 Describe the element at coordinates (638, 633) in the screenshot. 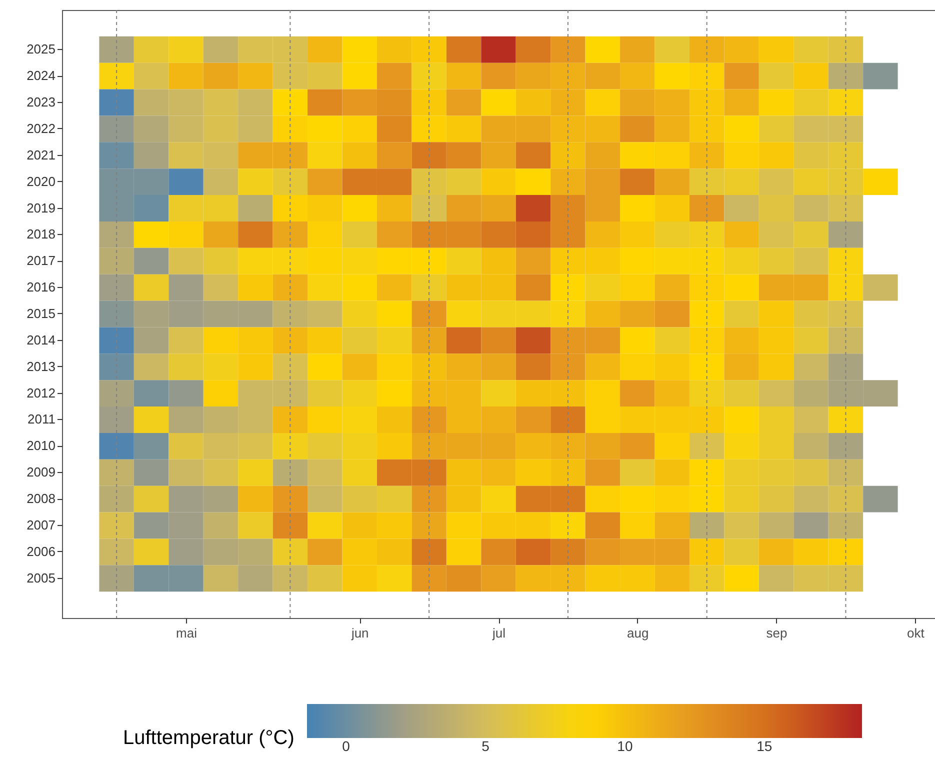

I see `x-tick-label: aug` at that location.